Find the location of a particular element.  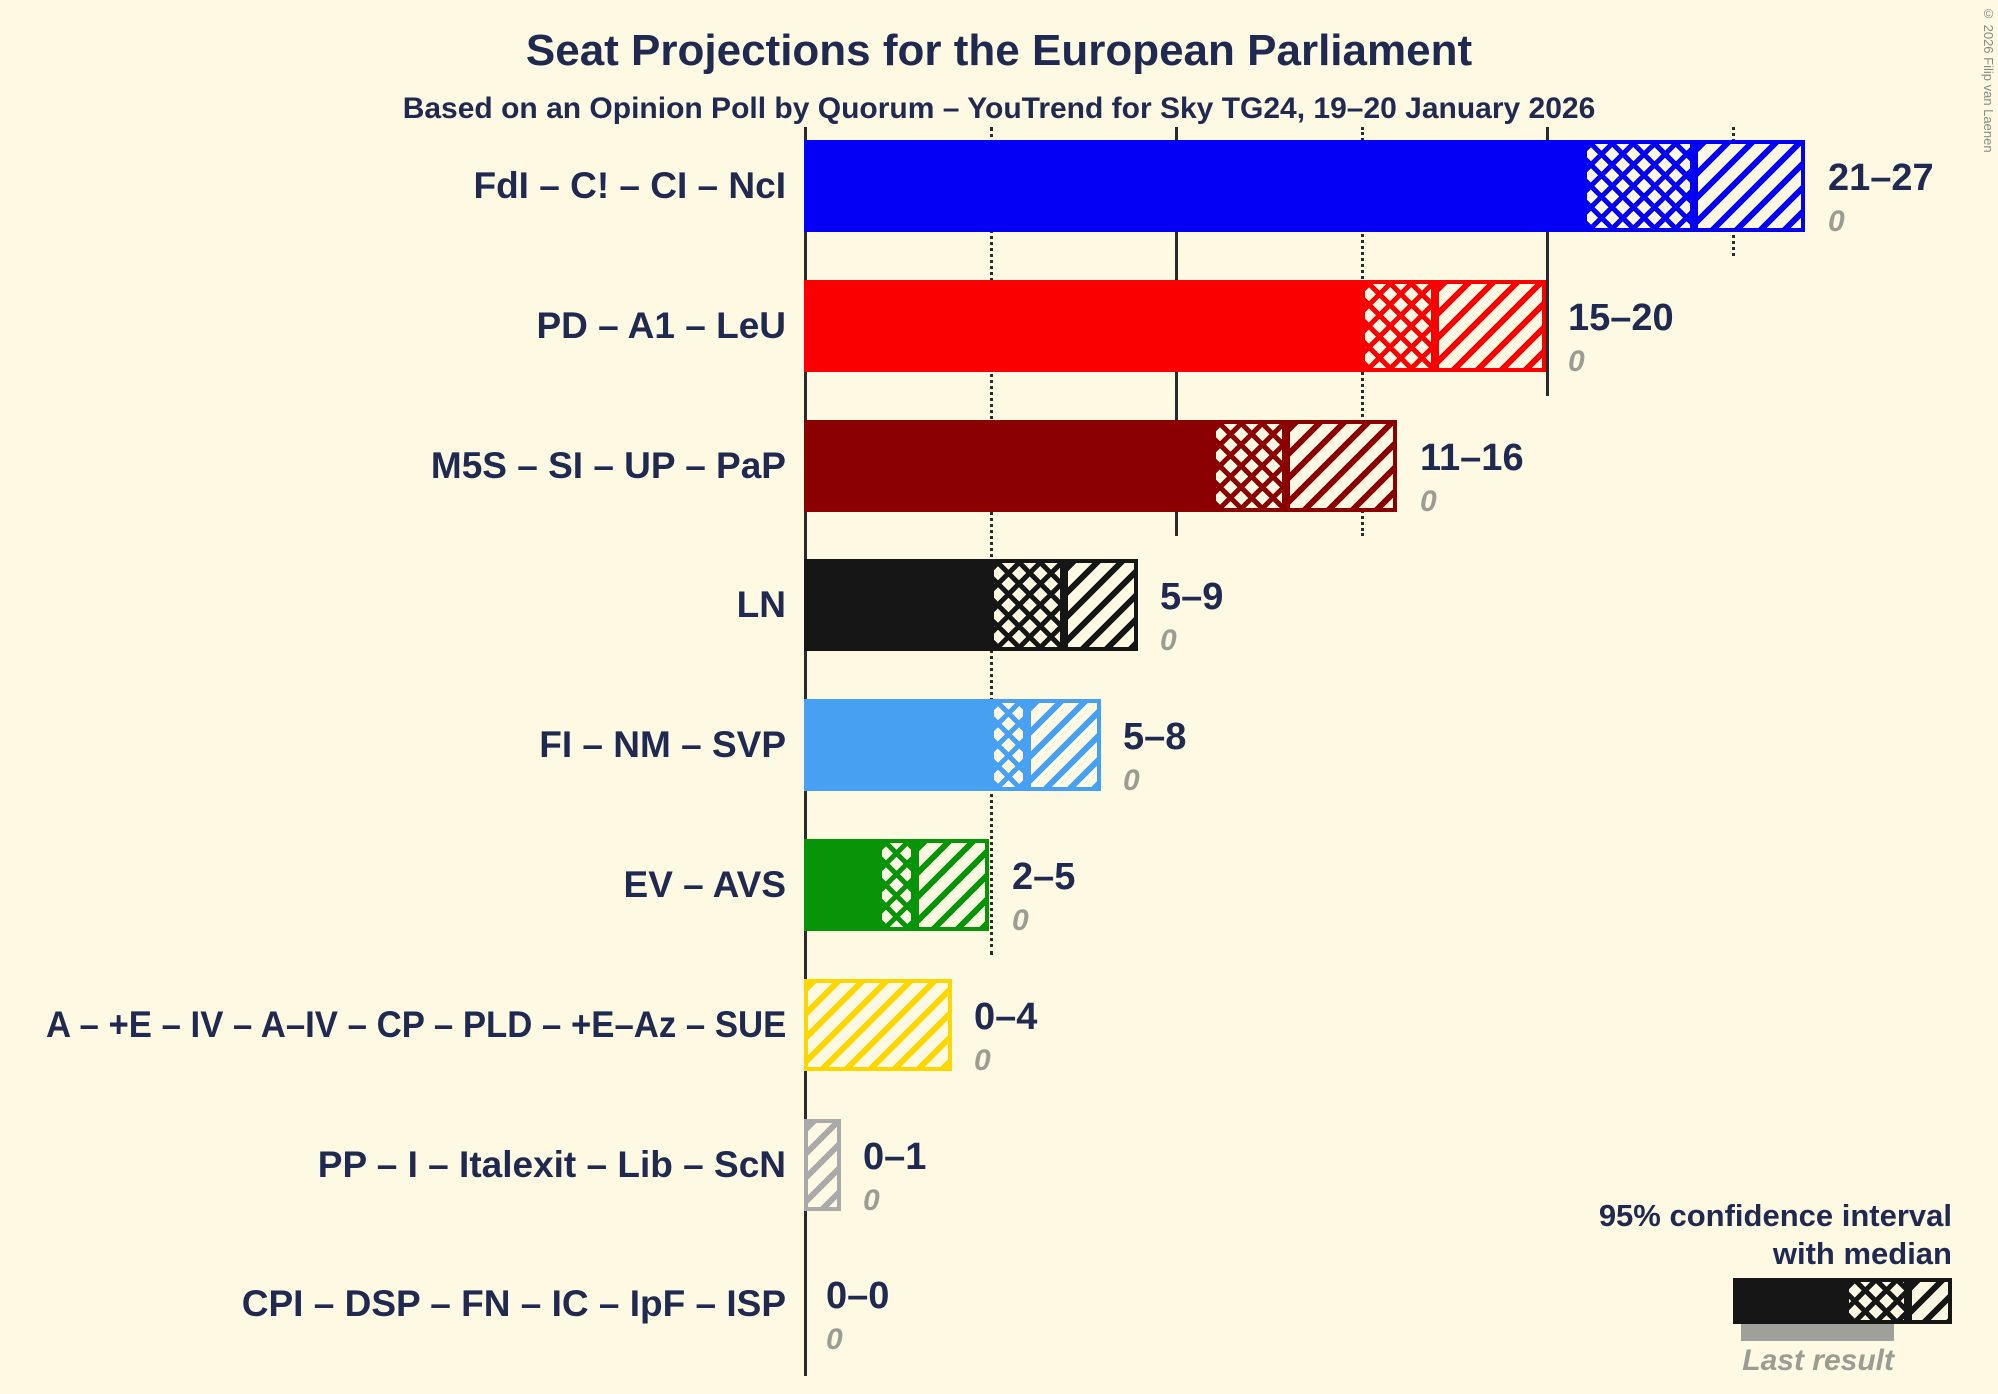

legend-ci-sample-bar is located at coordinates (1842, 1301).